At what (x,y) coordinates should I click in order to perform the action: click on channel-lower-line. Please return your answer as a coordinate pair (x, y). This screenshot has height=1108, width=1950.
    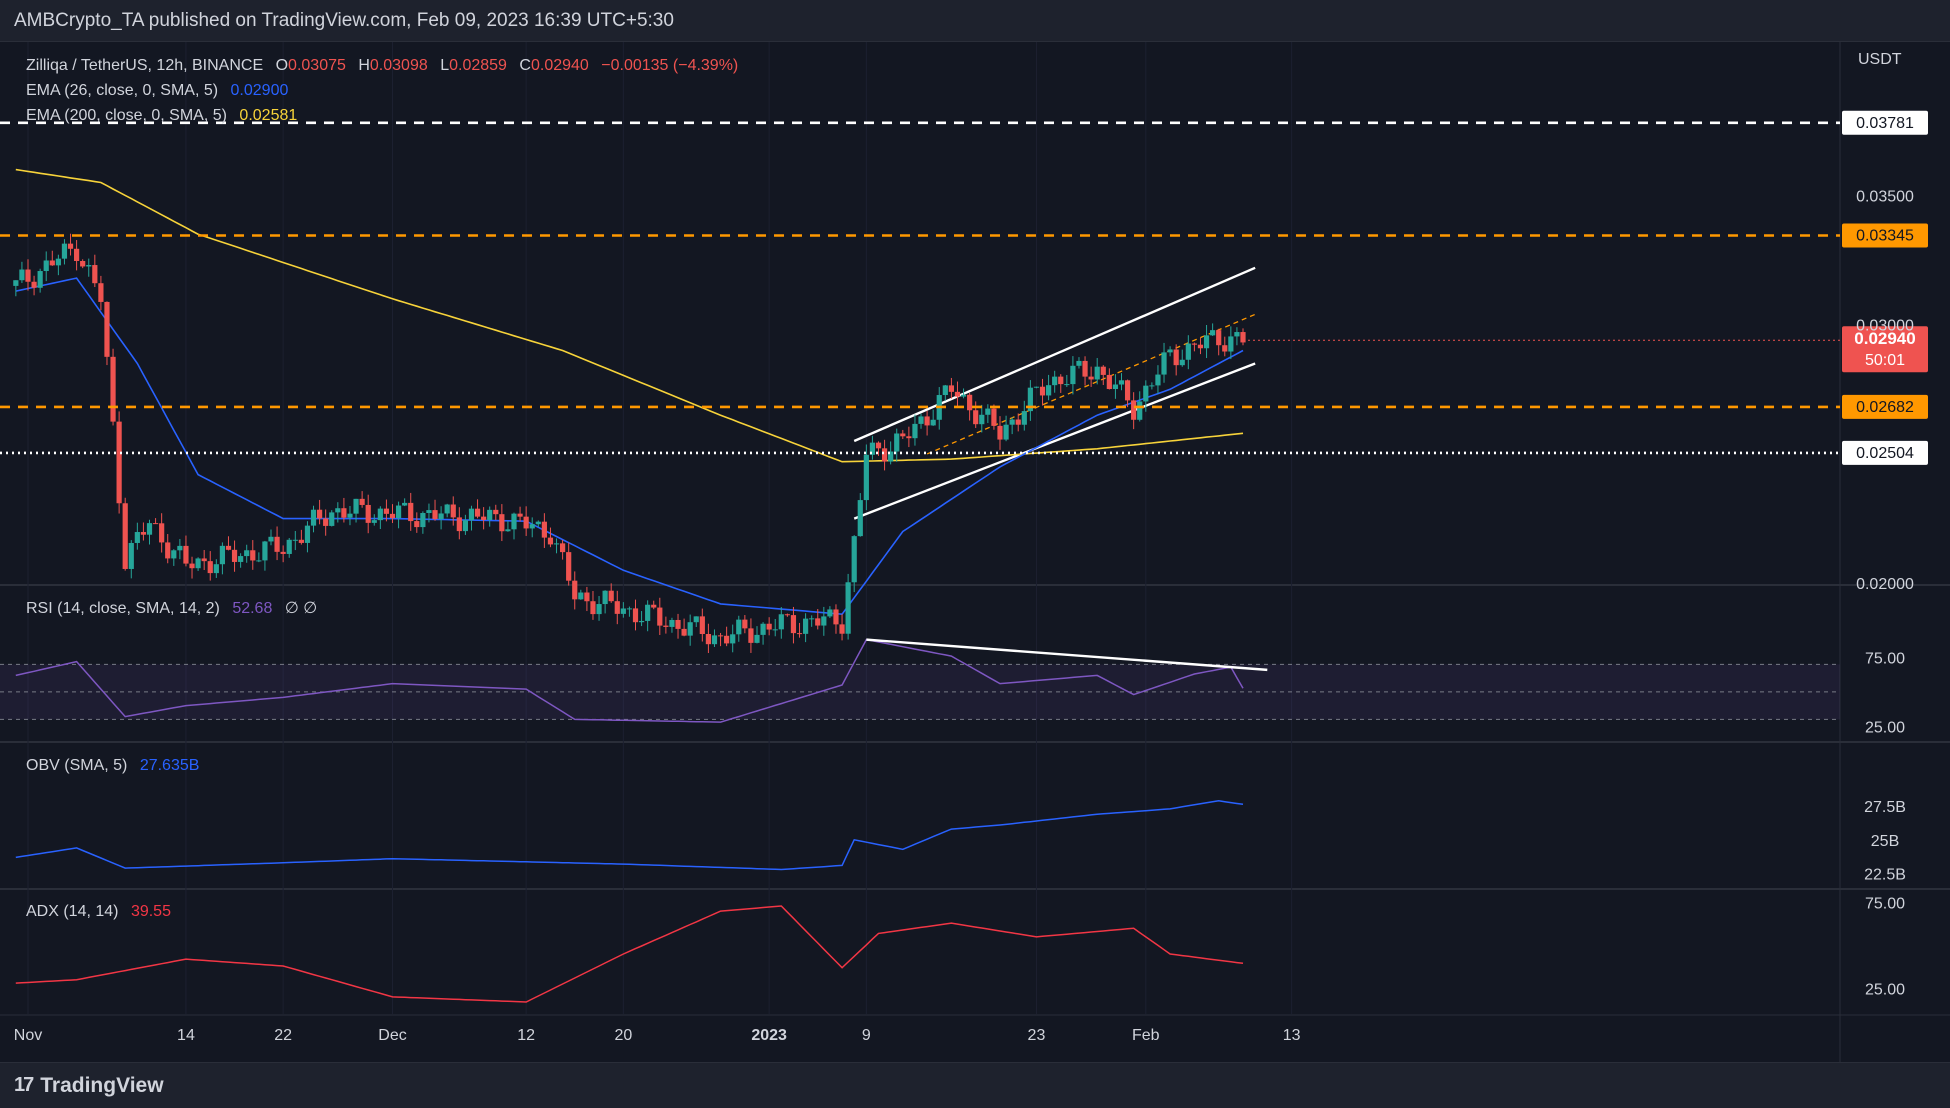
    Looking at the image, I should click on (1054, 441).